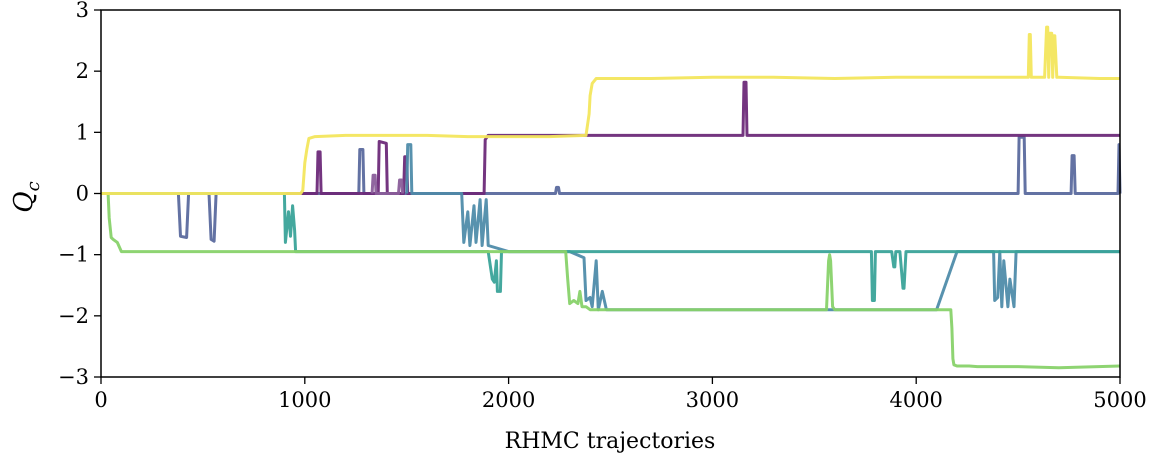  Describe the element at coordinates (33, 186) in the screenshot. I see `y-axis-label-subscript: c` at that location.